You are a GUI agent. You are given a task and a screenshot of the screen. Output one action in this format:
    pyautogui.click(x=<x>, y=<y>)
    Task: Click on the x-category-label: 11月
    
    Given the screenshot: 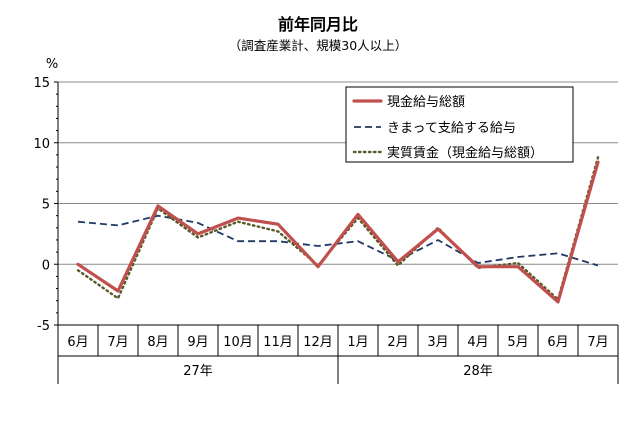 What is the action you would take?
    pyautogui.click(x=278, y=342)
    